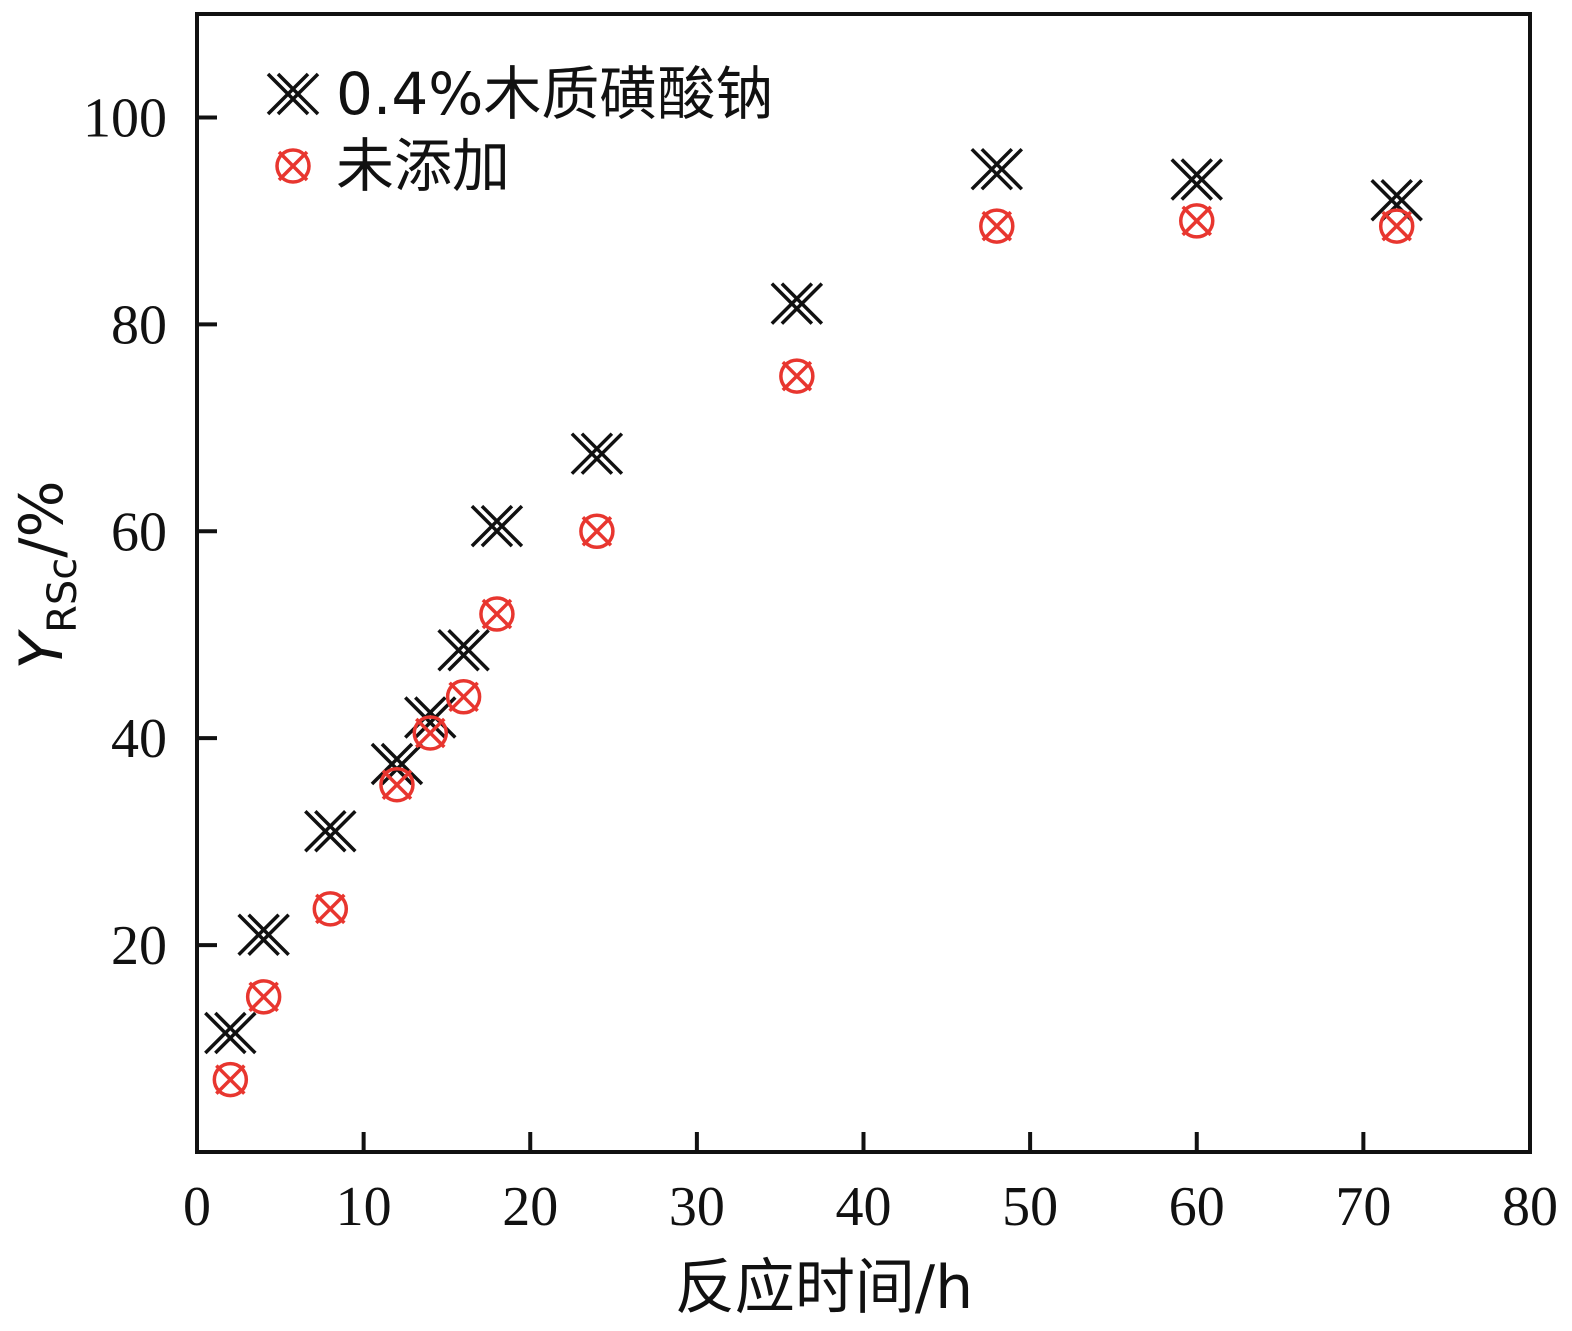  Describe the element at coordinates (1530, 1207) in the screenshot. I see `x-tick-label-80: 80` at that location.